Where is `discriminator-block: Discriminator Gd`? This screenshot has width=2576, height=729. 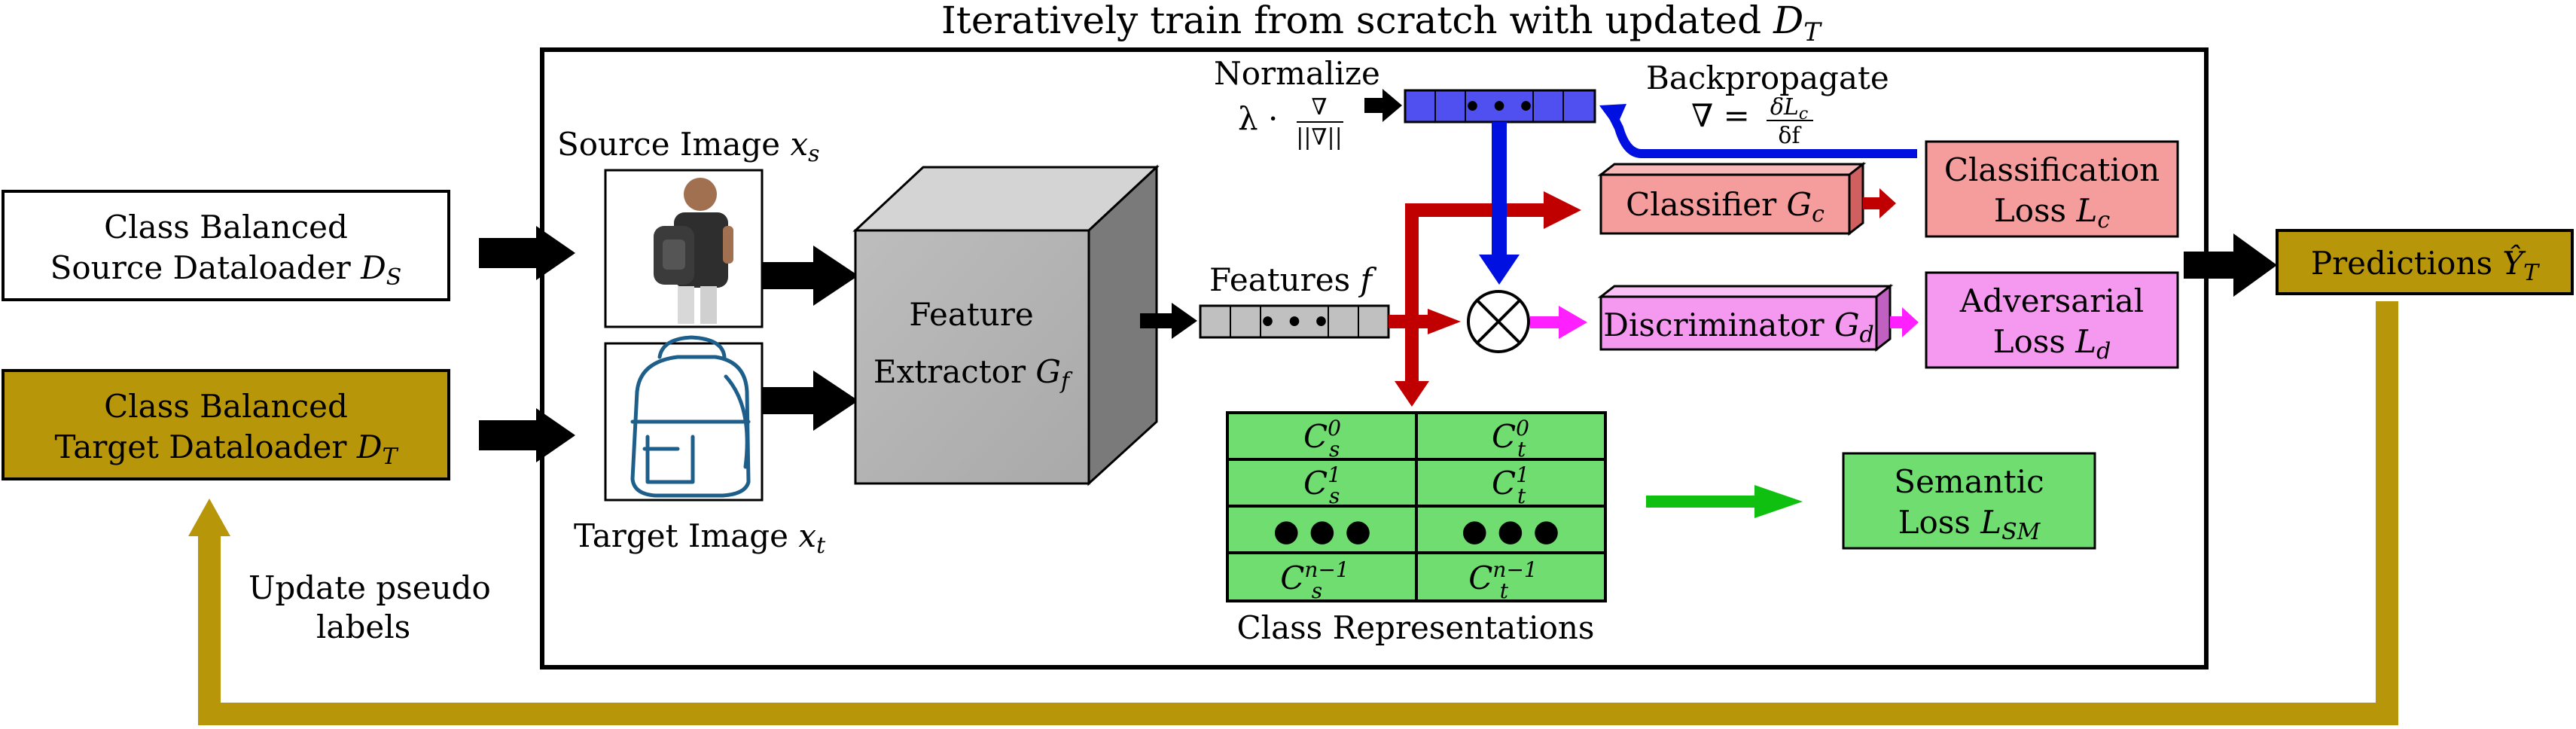 discriminator-block: Discriminator Gd is located at coordinates (1745, 317).